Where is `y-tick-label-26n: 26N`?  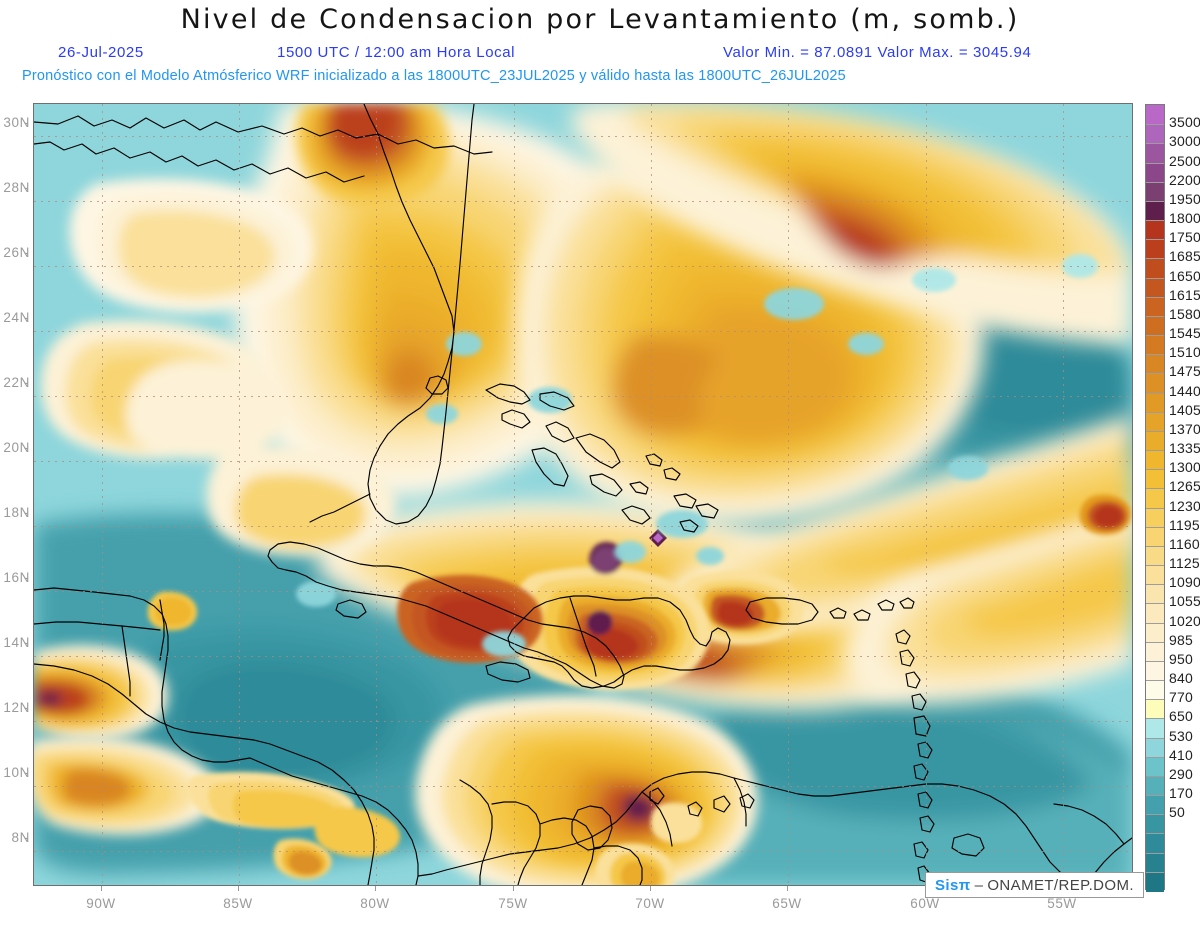 y-tick-label-26n: 26N is located at coordinates (16, 252).